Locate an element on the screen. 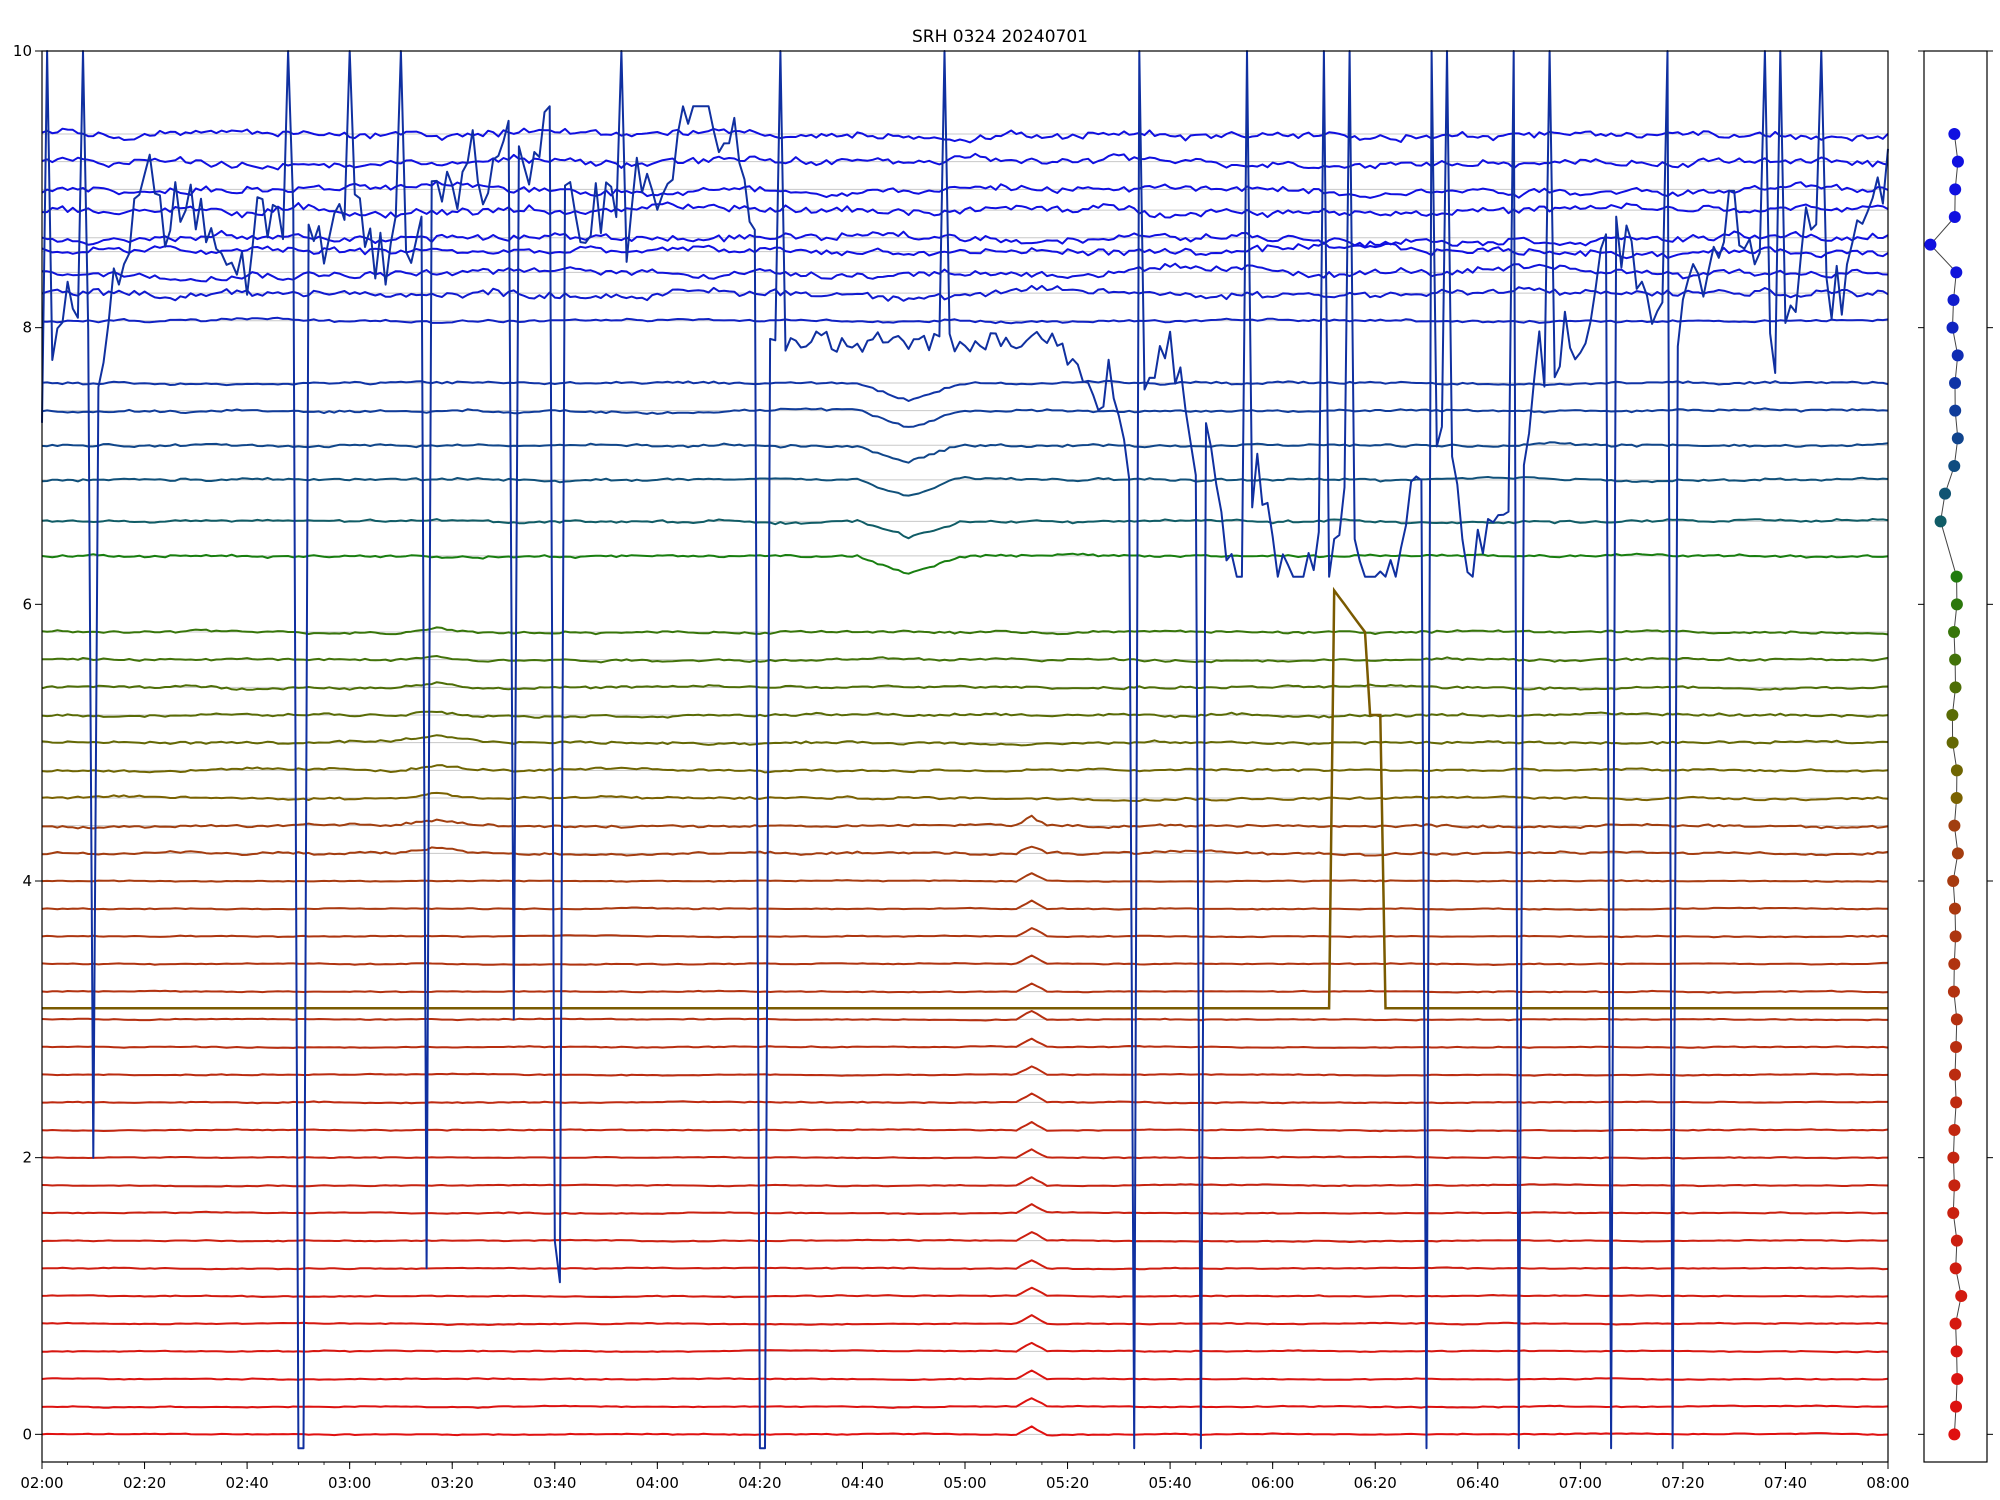  y-tick-label: 0 is located at coordinates (27, 1434).